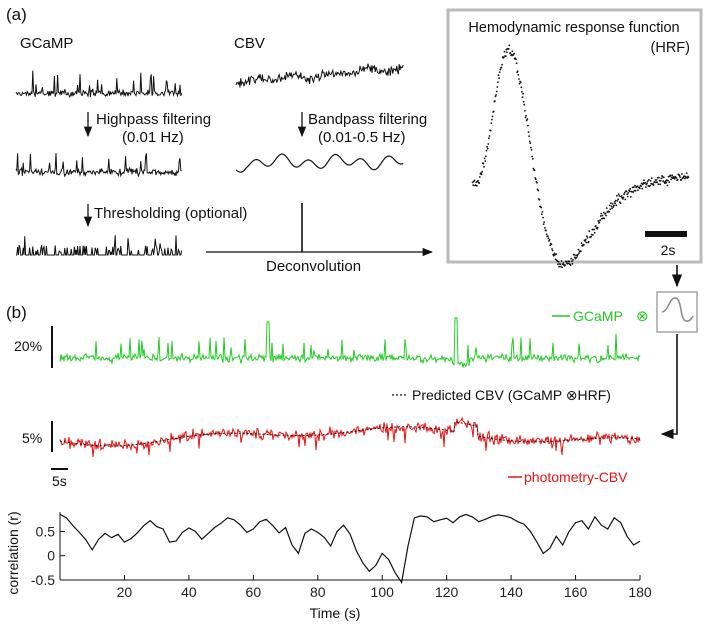 The image size is (712, 627). Describe the element at coordinates (51, 556) in the screenshot. I see `y-tick-label: 0` at that location.